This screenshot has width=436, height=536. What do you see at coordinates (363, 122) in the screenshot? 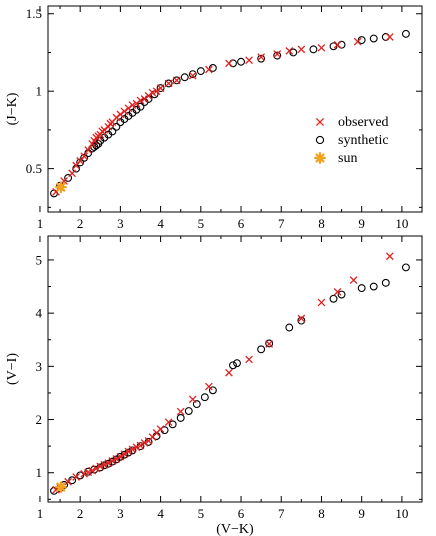
I see `legend-label-observed: observed` at bounding box center [363, 122].